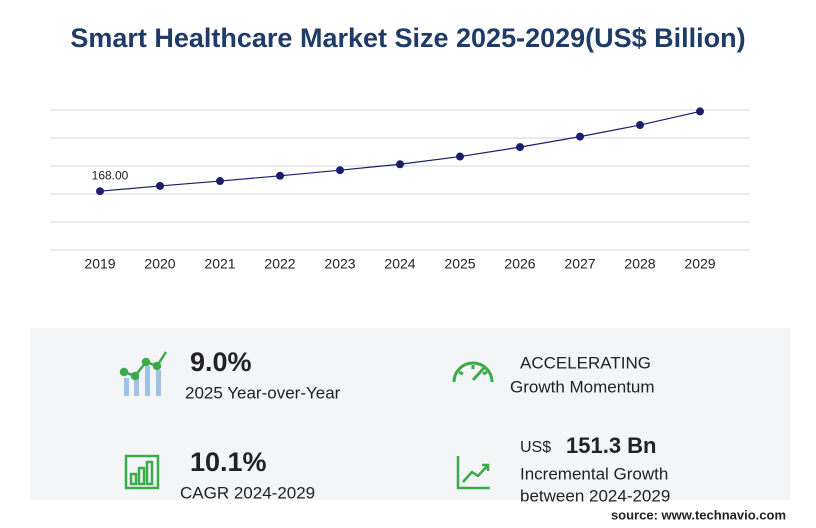 The width and height of the screenshot is (816, 528). I want to click on x-tick-label: 2021, so click(219, 264).